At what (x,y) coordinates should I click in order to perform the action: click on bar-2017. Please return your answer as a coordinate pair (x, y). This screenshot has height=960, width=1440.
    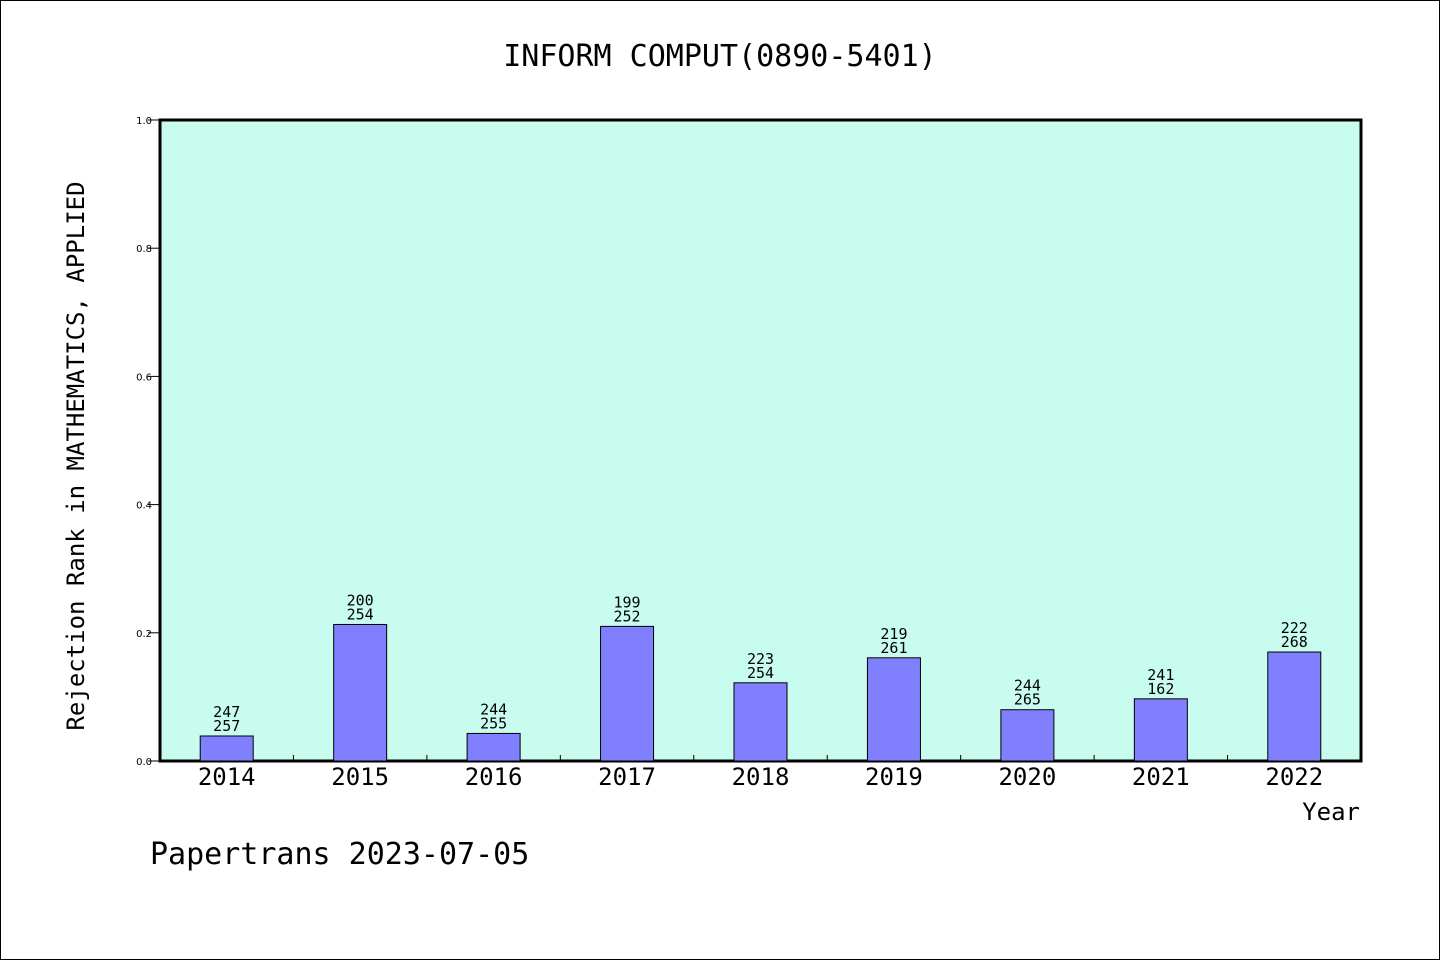
    Looking at the image, I should click on (627, 693).